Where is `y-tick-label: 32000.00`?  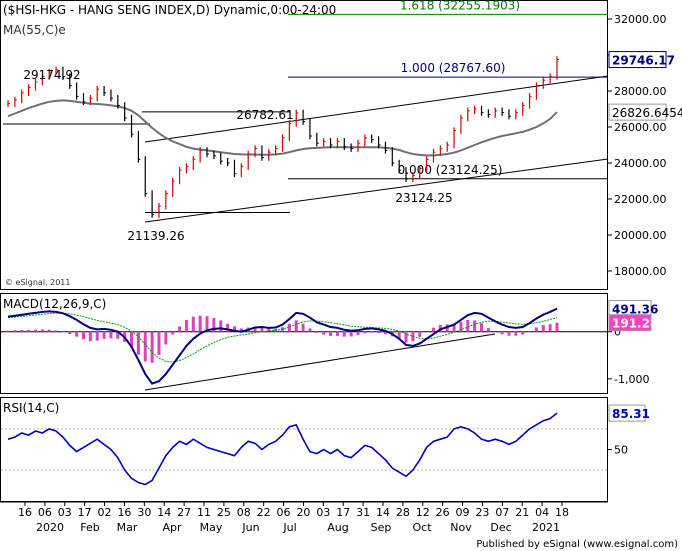 y-tick-label: 32000.00 is located at coordinates (640, 19).